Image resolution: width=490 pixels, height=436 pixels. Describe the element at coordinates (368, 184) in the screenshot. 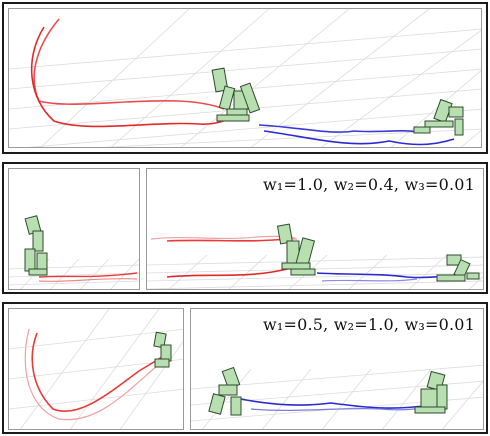

I see `weights-label-row-2: w₁=1.0, w₂=0.4, w₃=0.01` at that location.